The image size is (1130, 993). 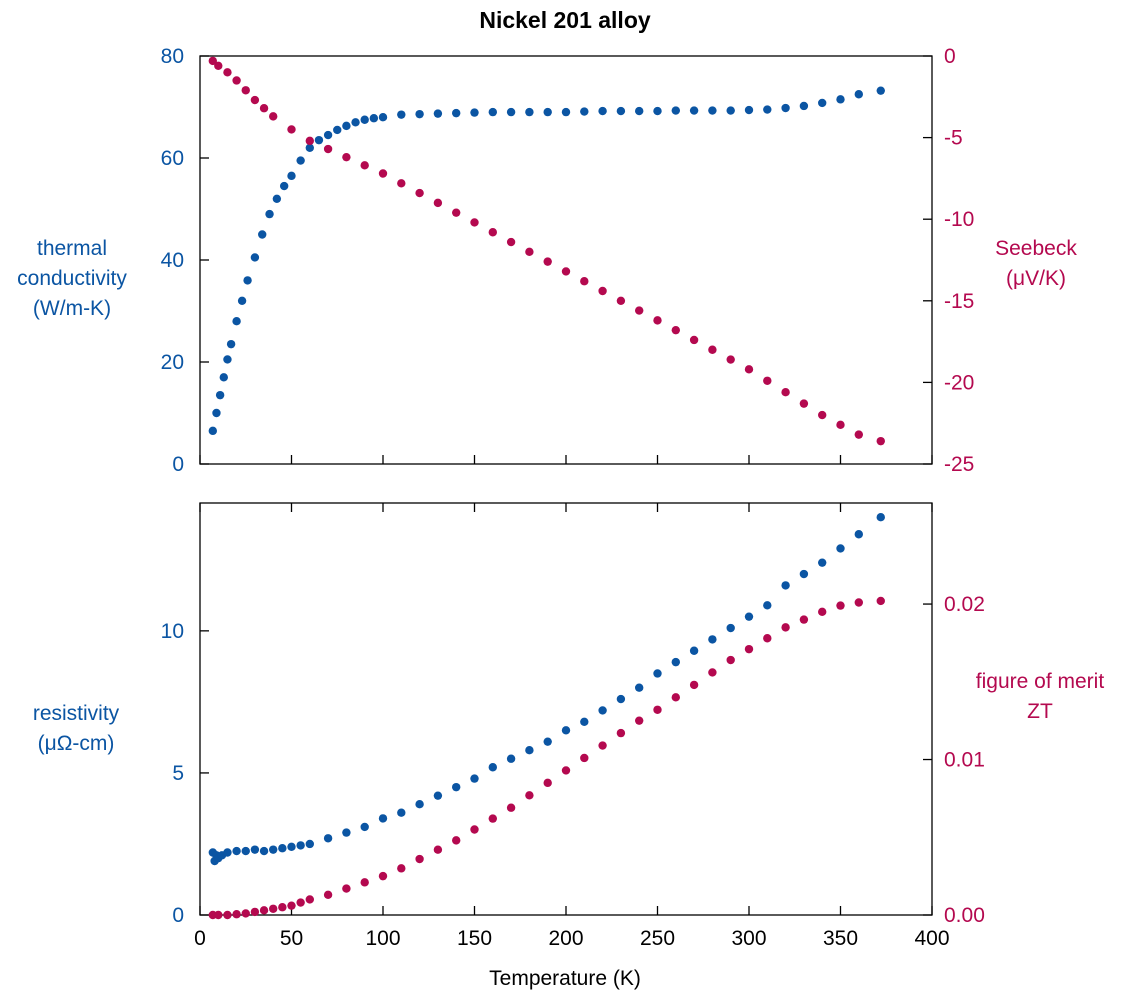 I want to click on y-right-tick-label: -10, so click(x=959, y=219).